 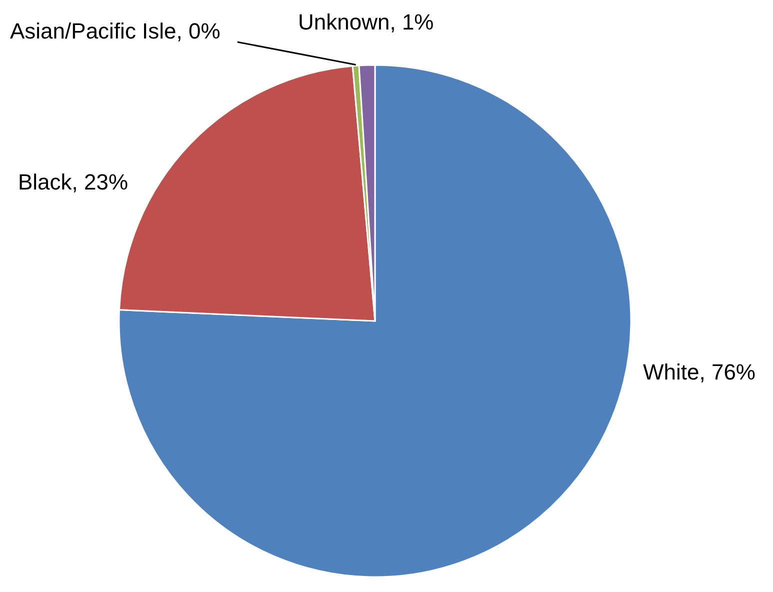 I want to click on slice-label: White, 76%, so click(x=699, y=372).